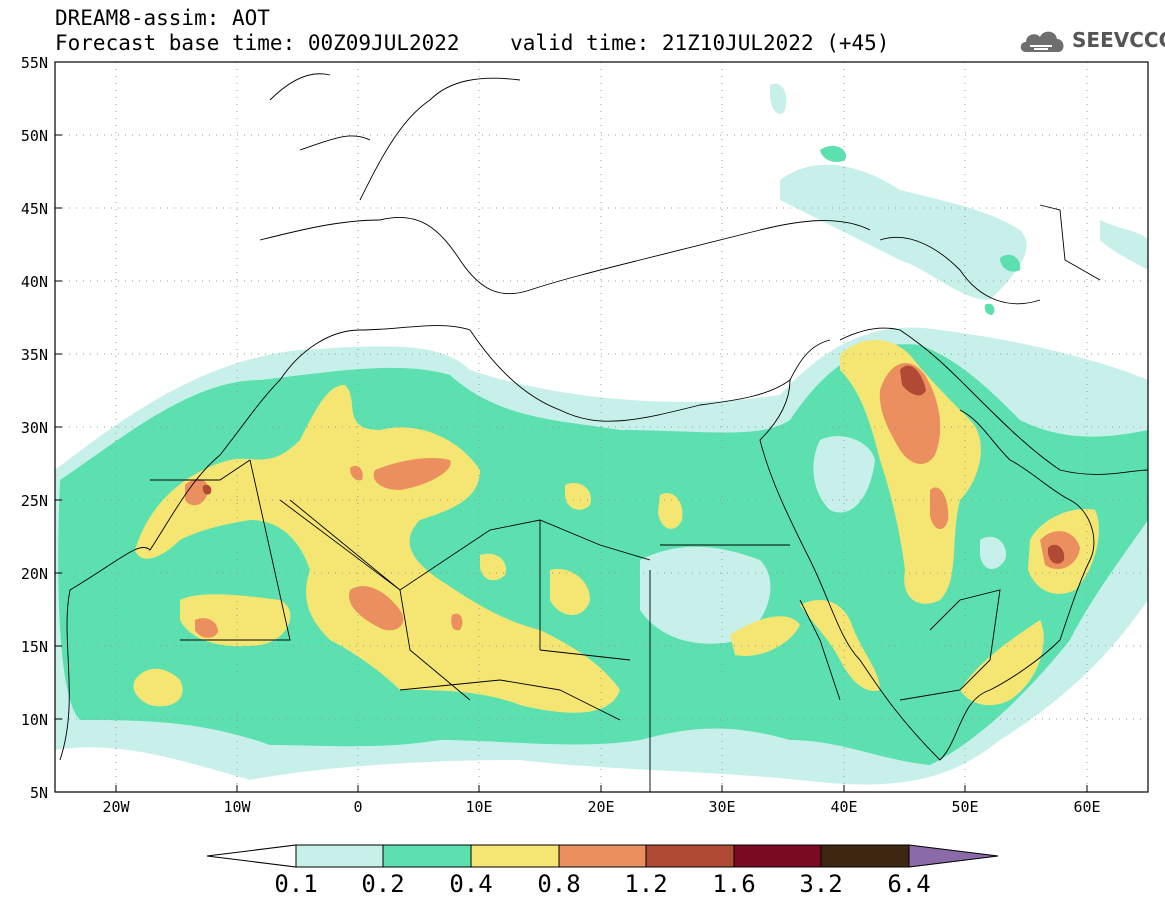  I want to click on colorbar-label: 0.4, so click(471, 884).